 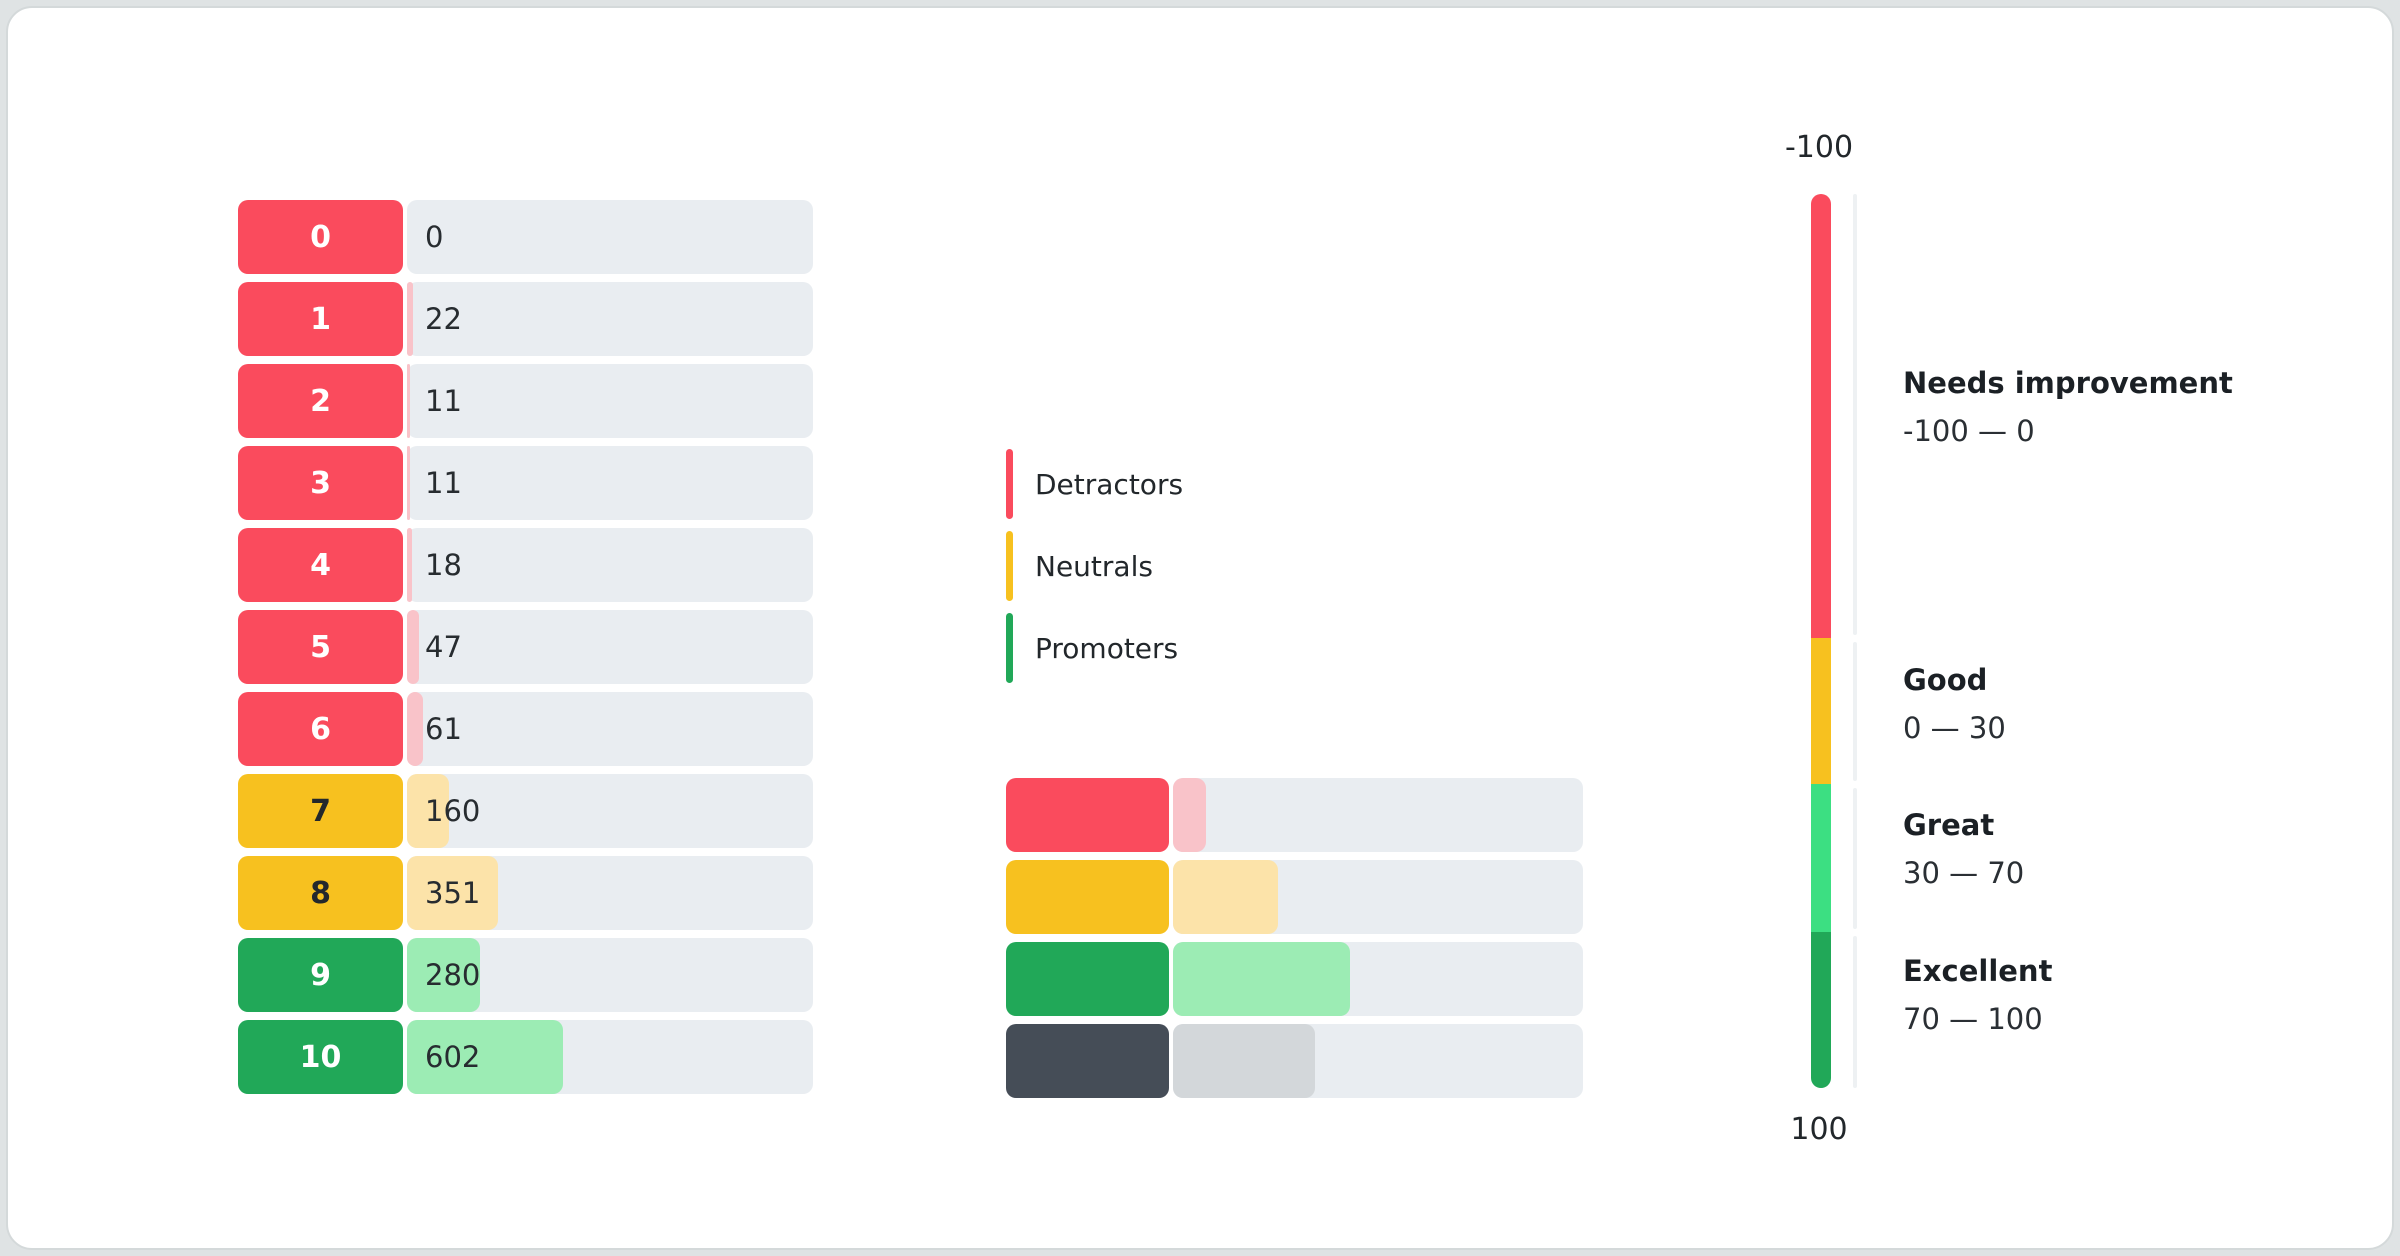 What do you see at coordinates (443, 647) in the screenshot?
I see `count-label: 47` at bounding box center [443, 647].